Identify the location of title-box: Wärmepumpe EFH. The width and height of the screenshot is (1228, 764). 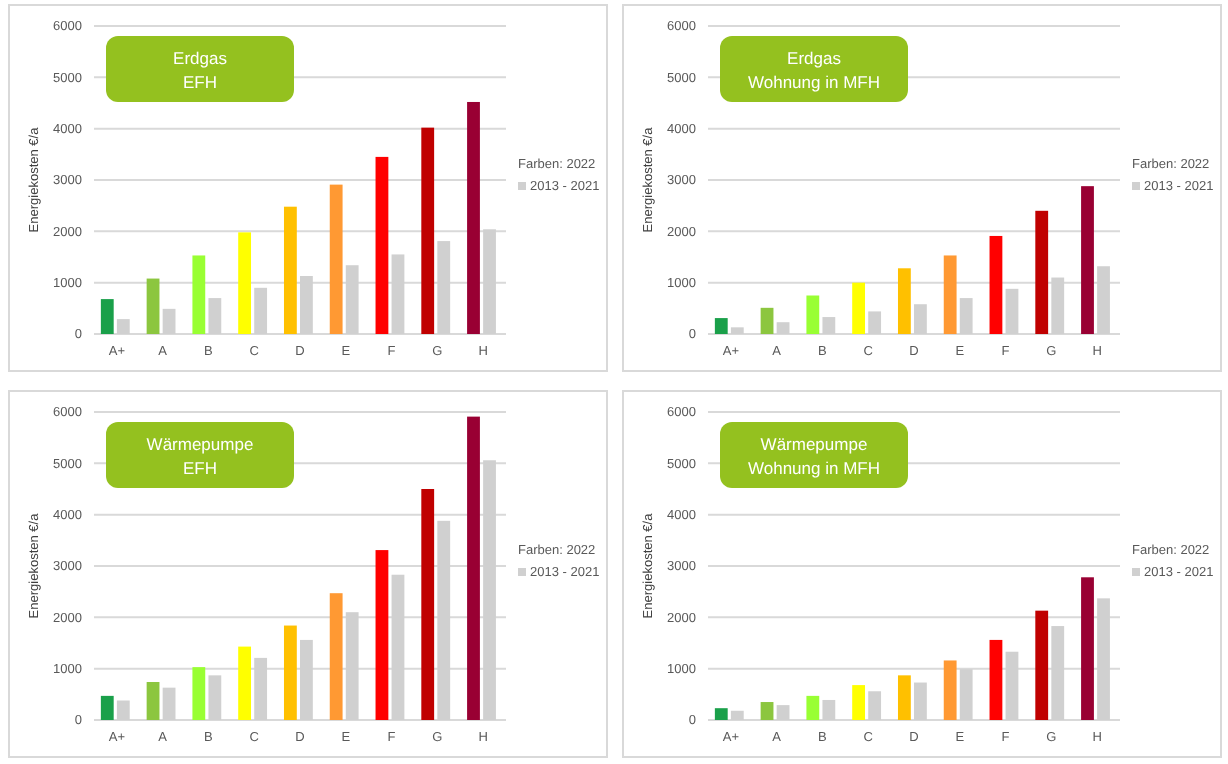
(200, 455).